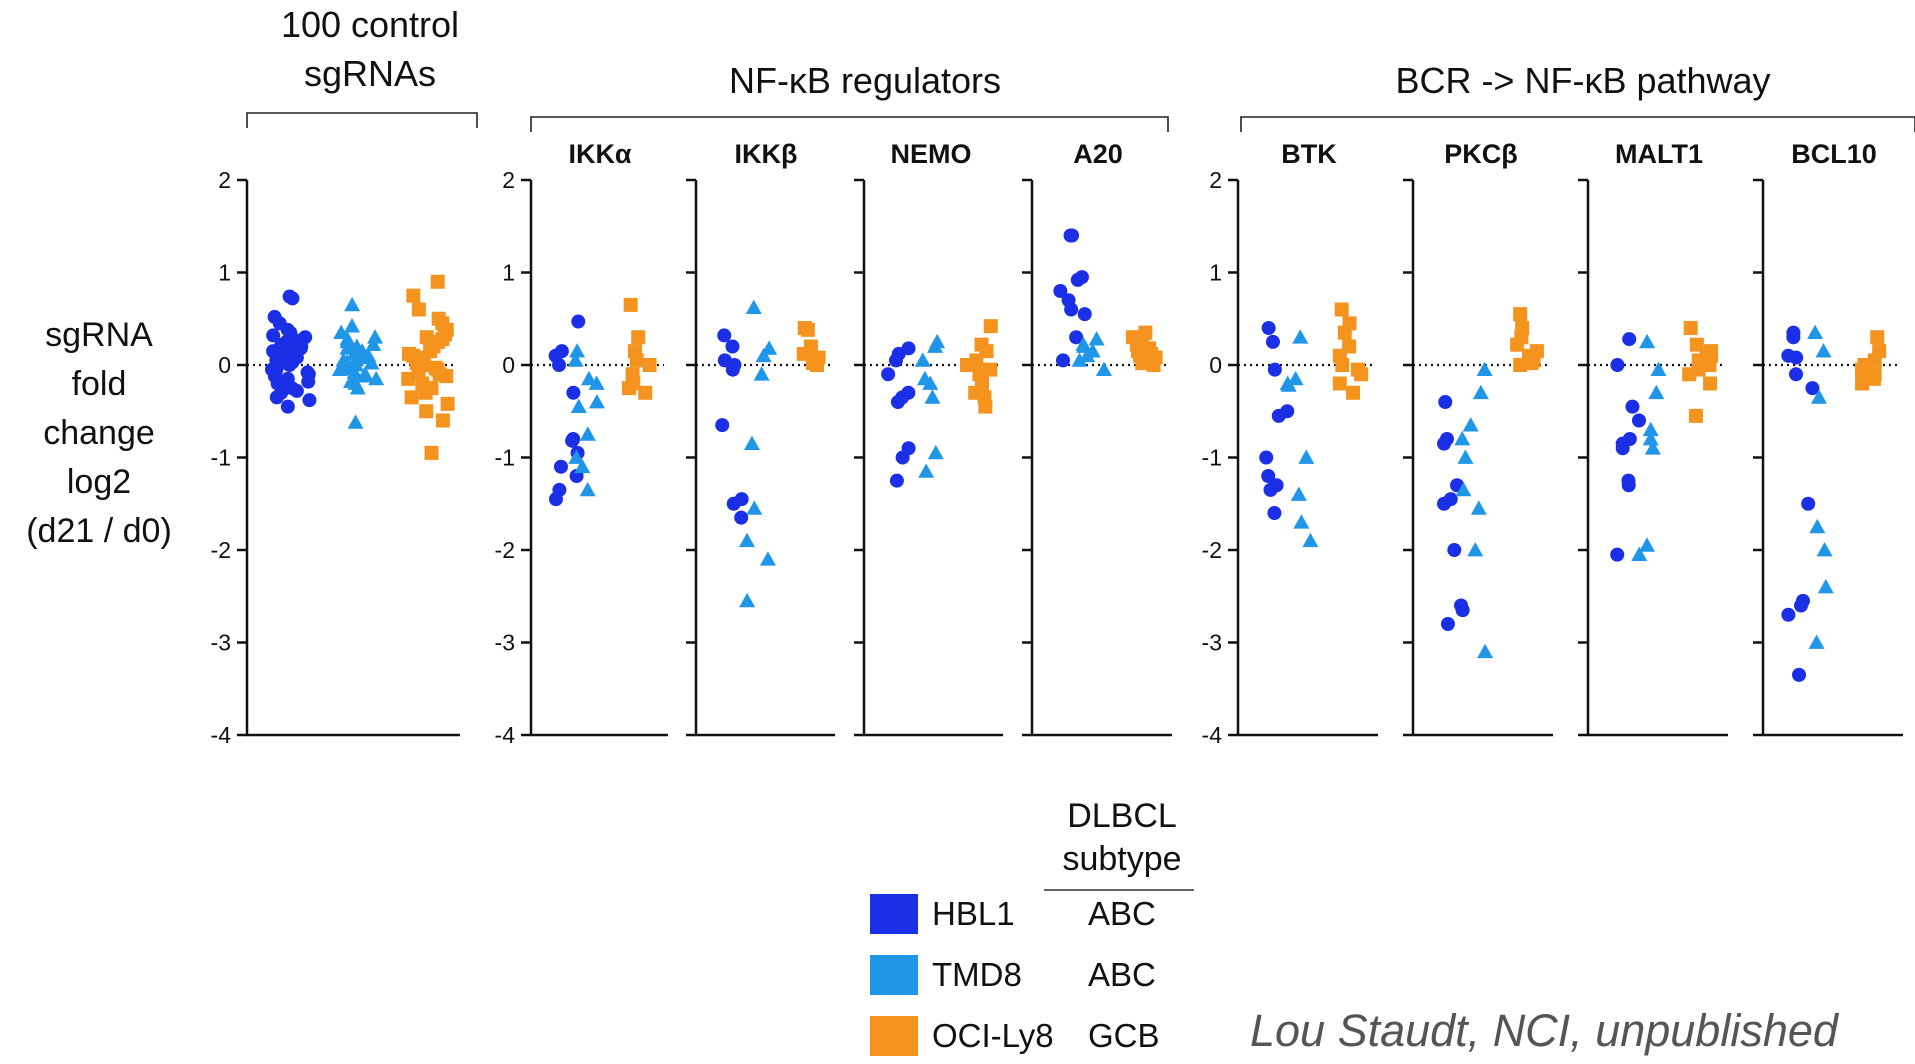 Image resolution: width=1915 pixels, height=1064 pixels. Describe the element at coordinates (508, 180) in the screenshot. I see `panel-1-tick-label: 2` at that location.